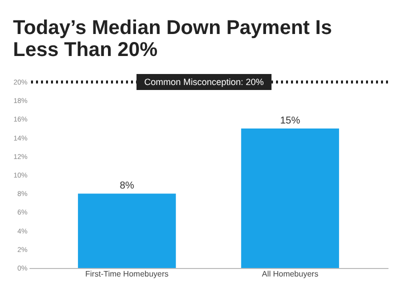 The height and width of the screenshot is (296, 400). I want to click on text: Today’s Median Down Payment Is, so click(172, 28).